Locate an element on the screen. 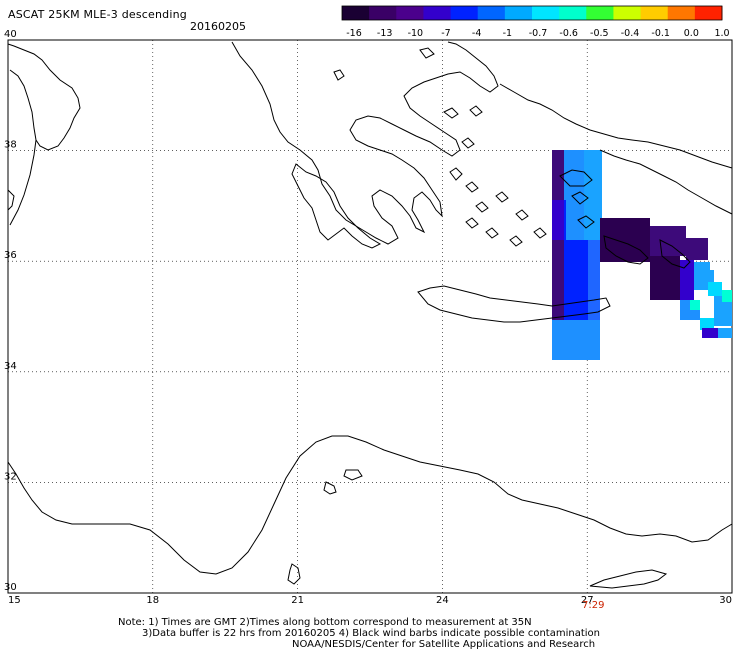  lat-label: 32 is located at coordinates (10, 476).